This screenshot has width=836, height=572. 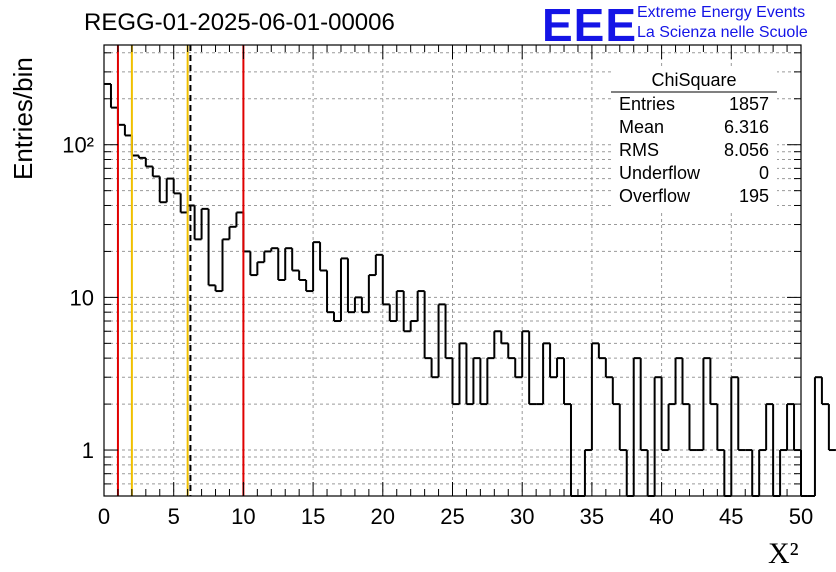 What do you see at coordinates (655, 196) in the screenshot?
I see `stats-label: Overflow` at bounding box center [655, 196].